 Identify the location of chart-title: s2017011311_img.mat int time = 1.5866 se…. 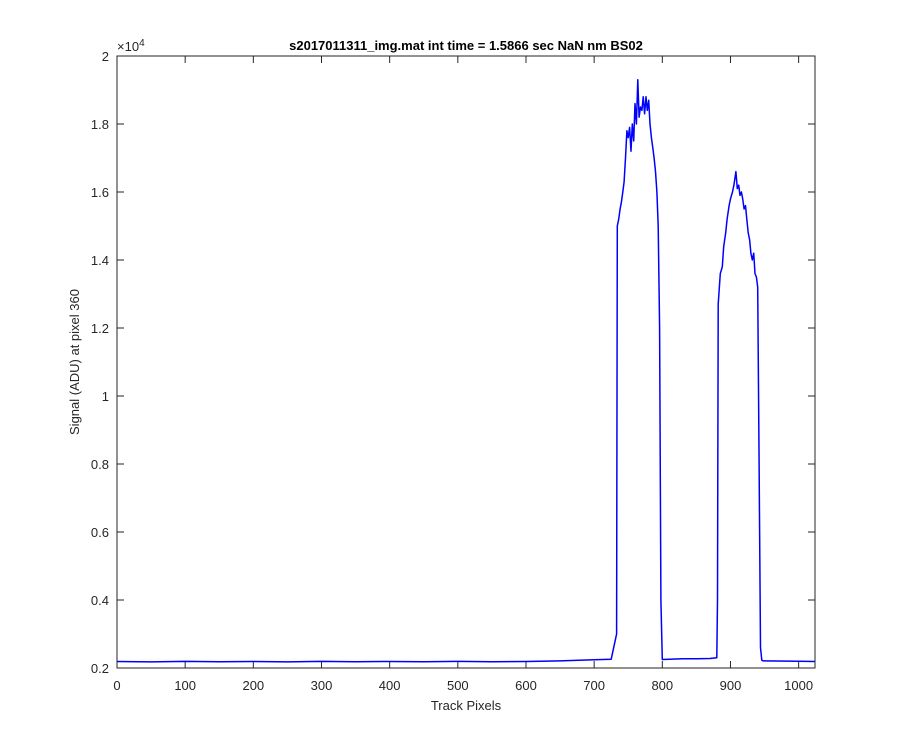
(466, 45).